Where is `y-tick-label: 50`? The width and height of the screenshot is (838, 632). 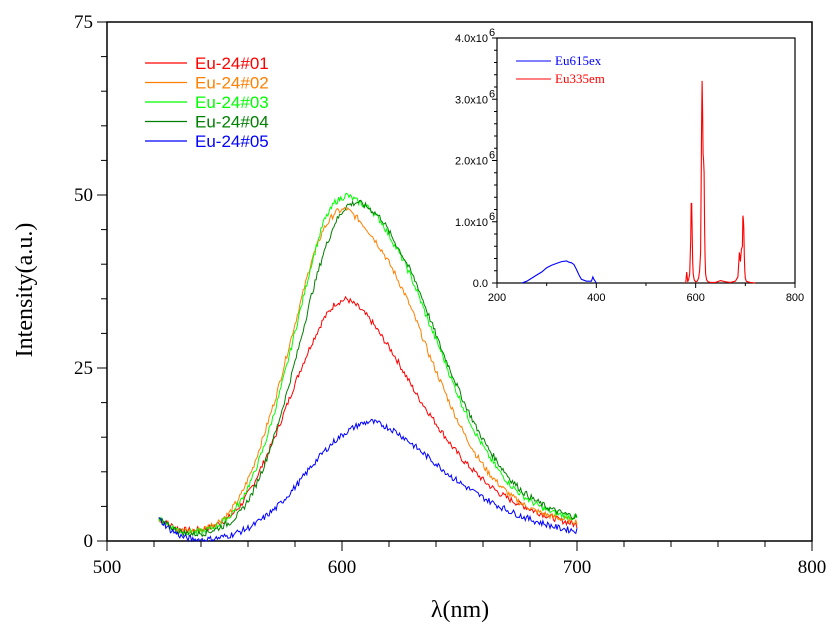 y-tick-label: 50 is located at coordinates (83, 195).